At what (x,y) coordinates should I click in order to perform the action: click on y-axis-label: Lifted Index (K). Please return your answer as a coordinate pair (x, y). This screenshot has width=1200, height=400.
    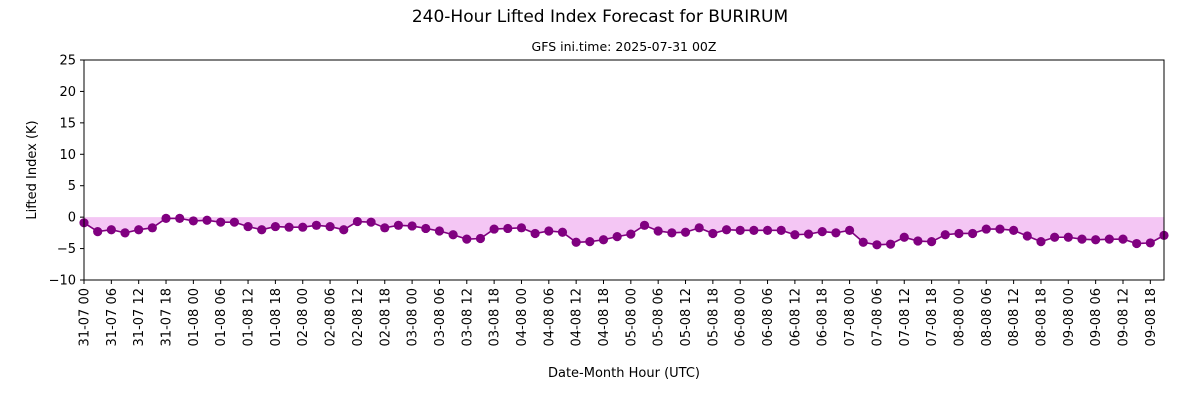
    Looking at the image, I should click on (32, 169).